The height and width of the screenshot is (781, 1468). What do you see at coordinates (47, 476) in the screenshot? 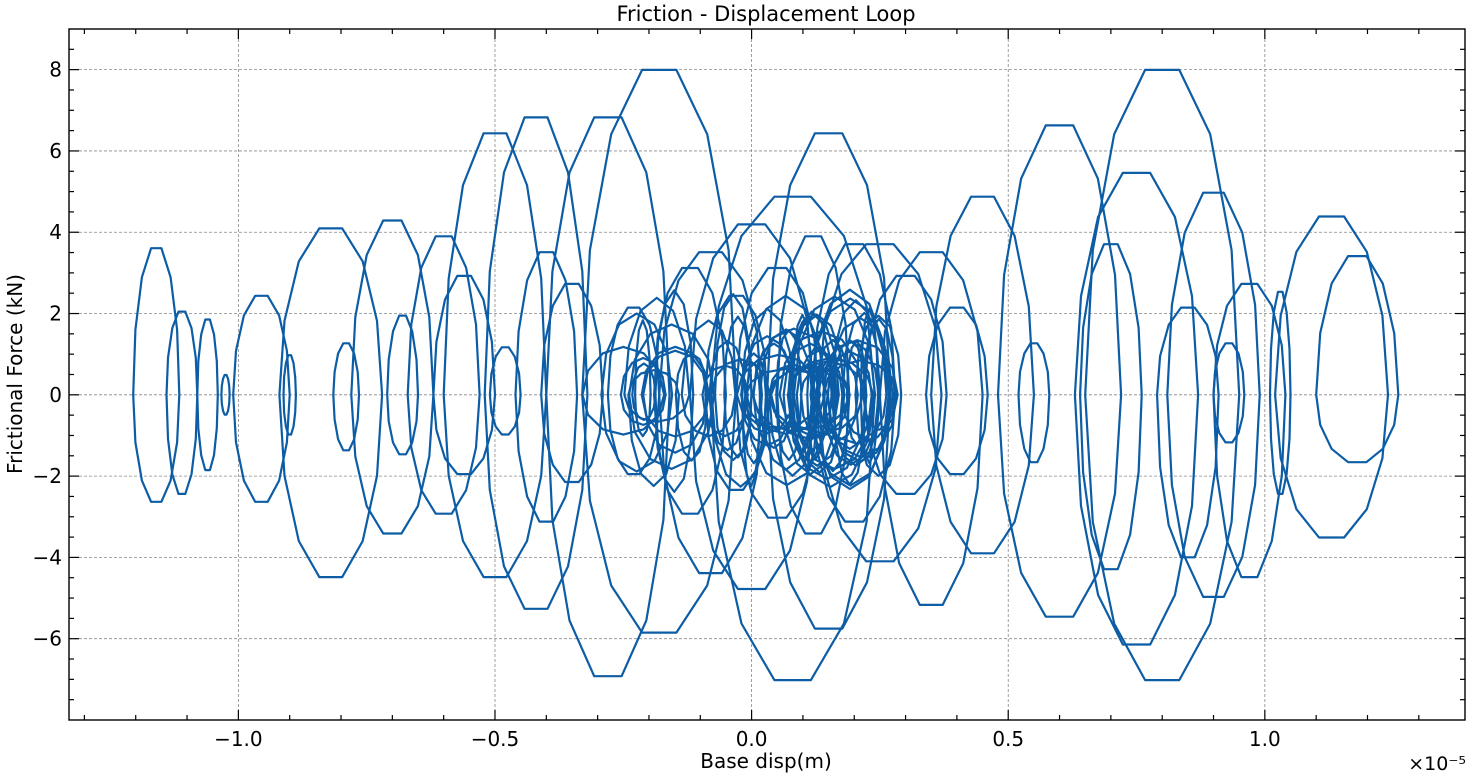
I see `y-tick-label: −2` at bounding box center [47, 476].